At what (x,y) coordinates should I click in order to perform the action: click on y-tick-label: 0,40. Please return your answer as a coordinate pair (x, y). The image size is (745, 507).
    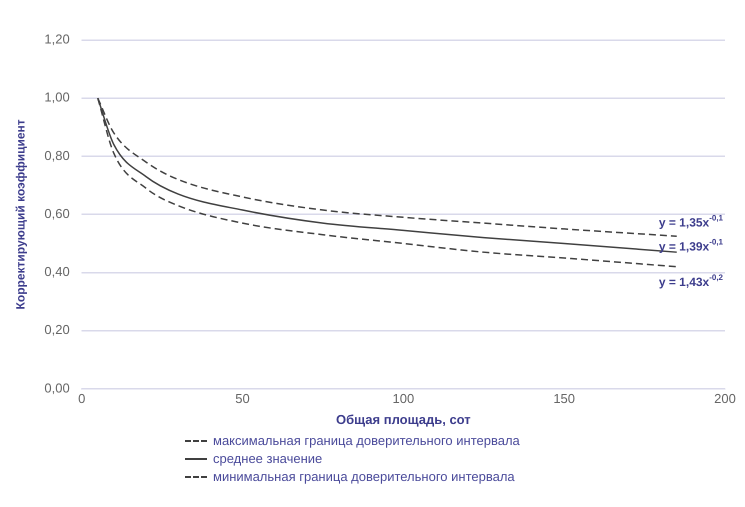
    Looking at the image, I should click on (57, 272).